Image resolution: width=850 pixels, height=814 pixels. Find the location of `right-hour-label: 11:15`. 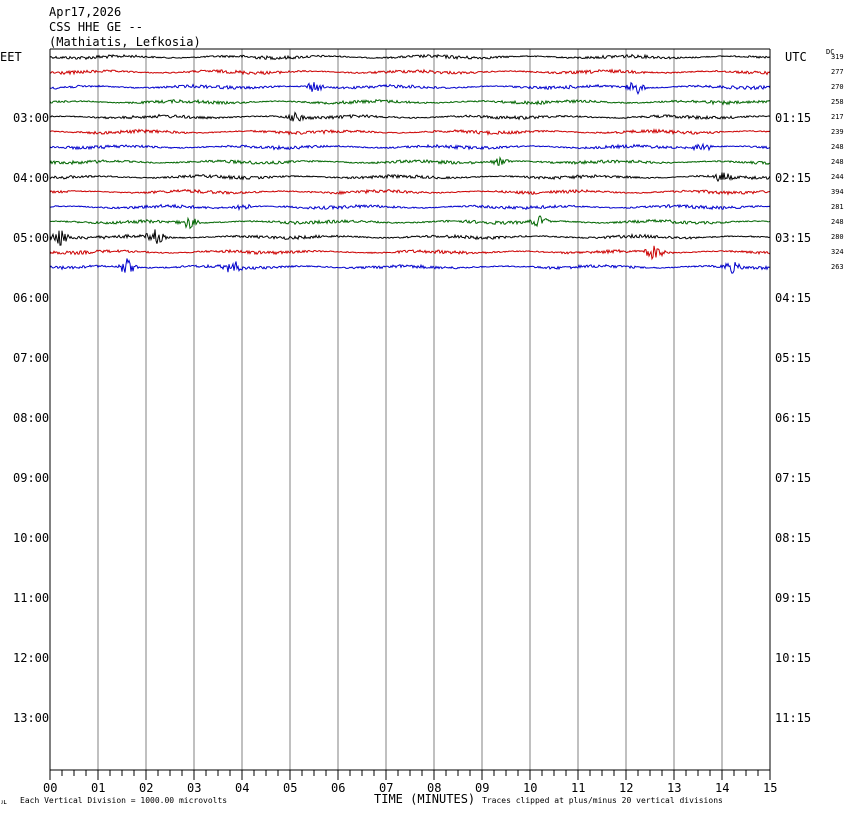

right-hour-label: 11:15 is located at coordinates (793, 718).